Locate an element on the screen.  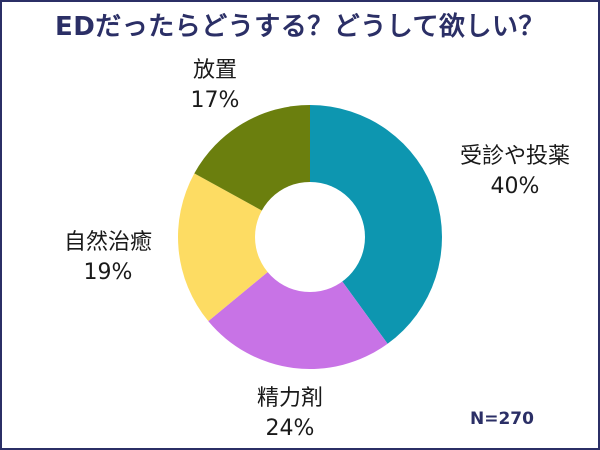
slice-name: 受診や投薬 is located at coordinates (514, 156).